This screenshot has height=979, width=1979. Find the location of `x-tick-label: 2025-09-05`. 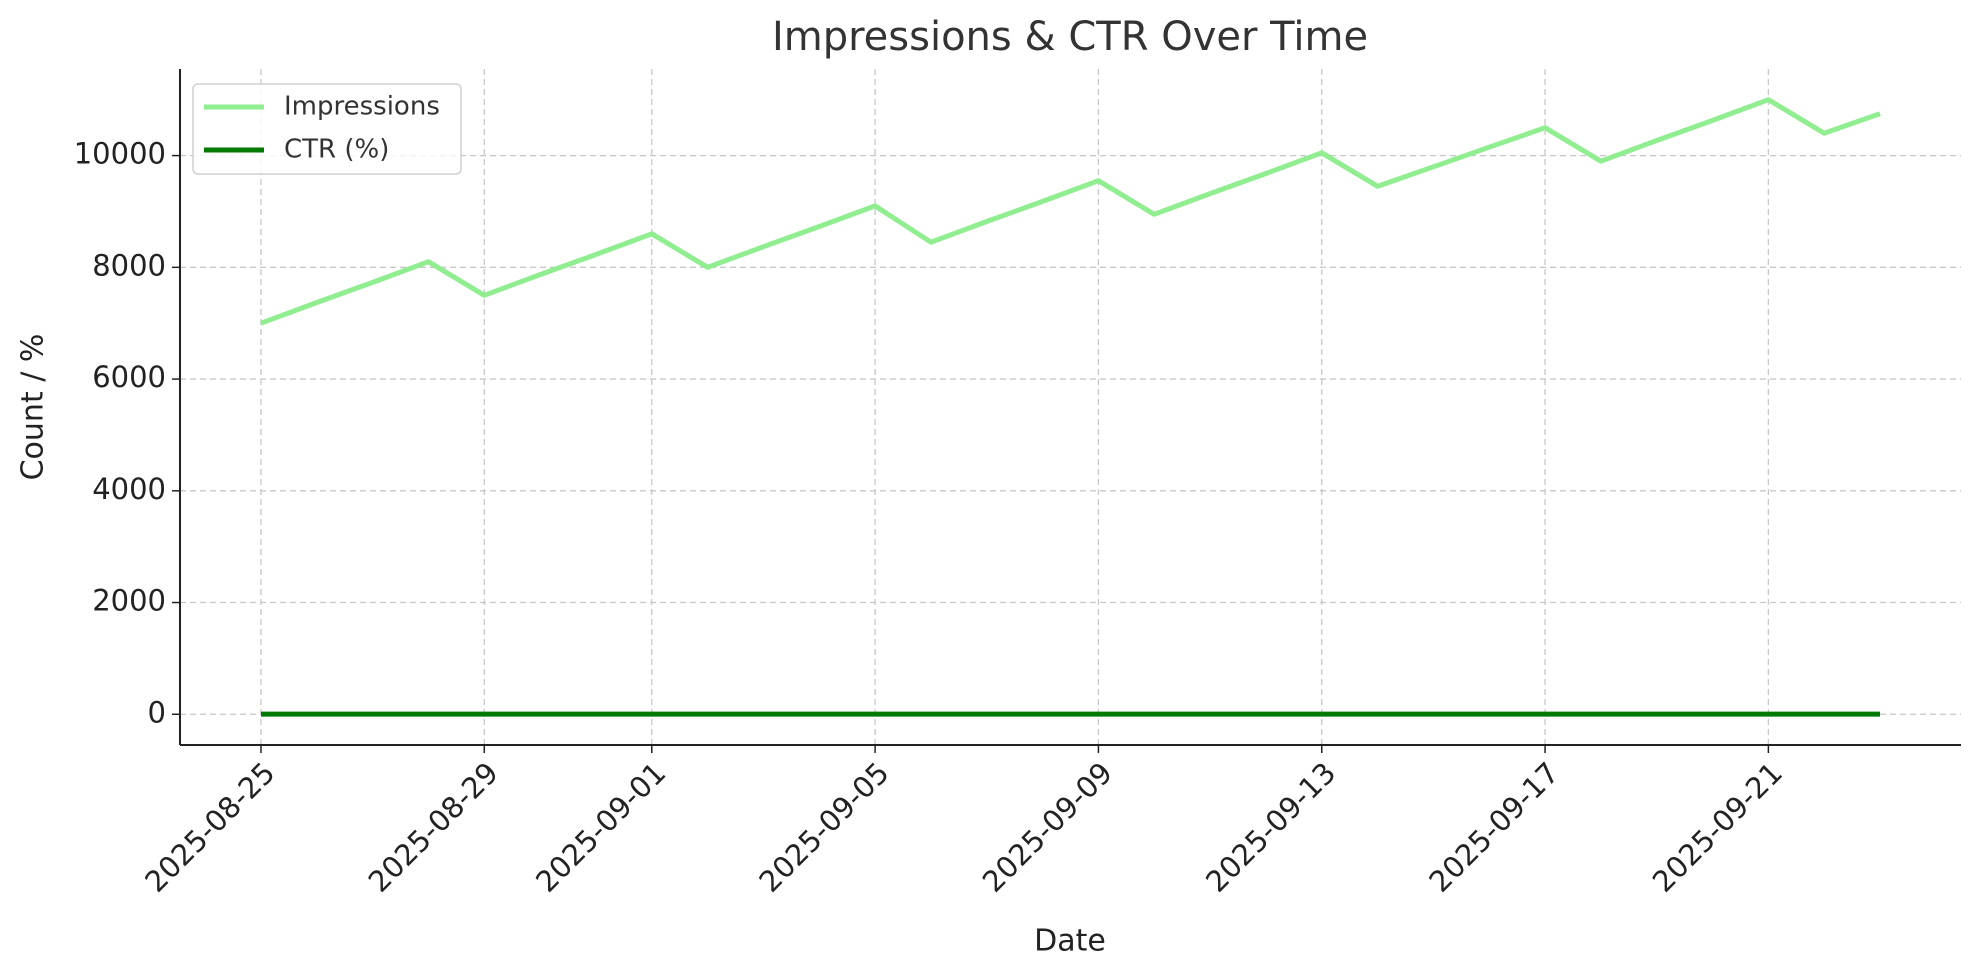

x-tick-label: 2025-09-05 is located at coordinates (823, 827).